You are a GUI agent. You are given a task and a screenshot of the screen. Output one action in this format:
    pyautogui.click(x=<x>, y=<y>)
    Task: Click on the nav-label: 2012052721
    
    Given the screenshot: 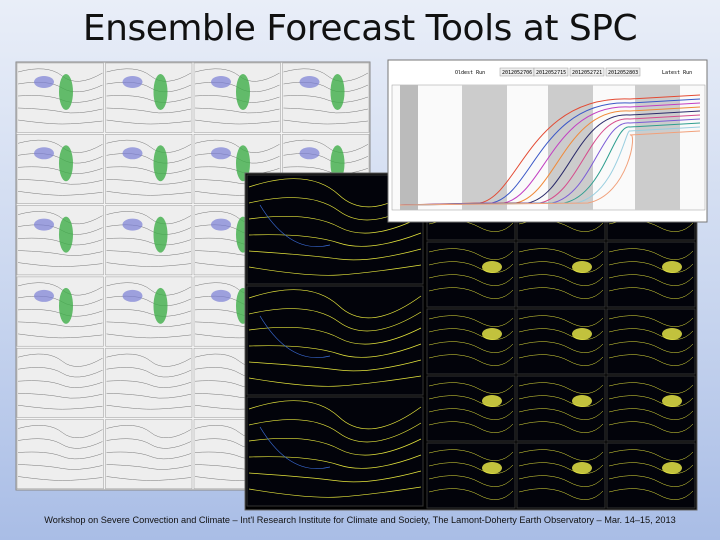 What is the action you would take?
    pyautogui.click(x=587, y=73)
    